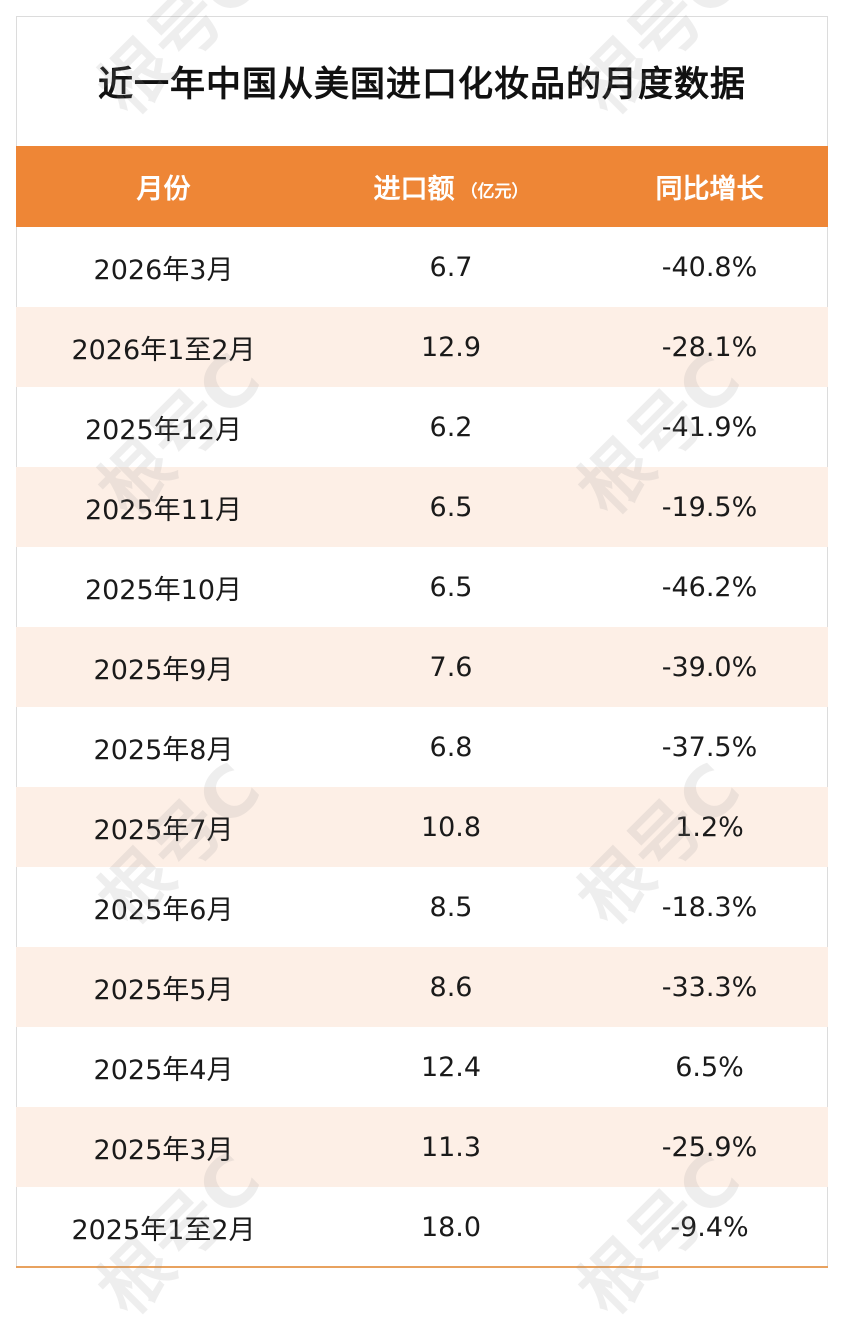 The height and width of the screenshot is (1334, 844). What do you see at coordinates (422, 667) in the screenshot?
I see `table-row: 2025年9月 7.6 -39.0%` at bounding box center [422, 667].